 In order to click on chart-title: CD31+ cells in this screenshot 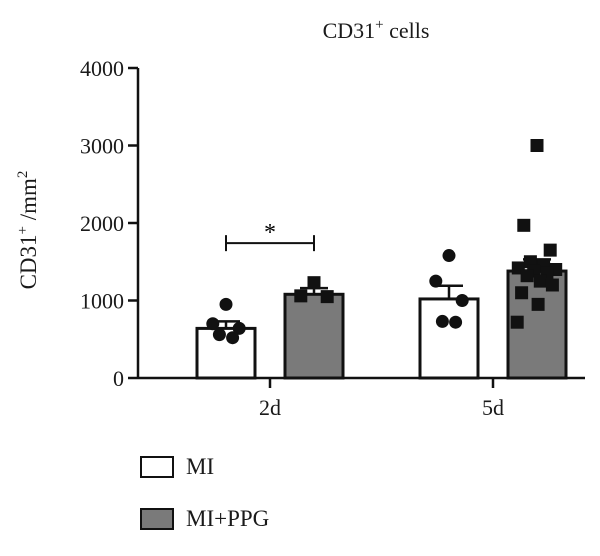, I will do `click(376, 30)`.